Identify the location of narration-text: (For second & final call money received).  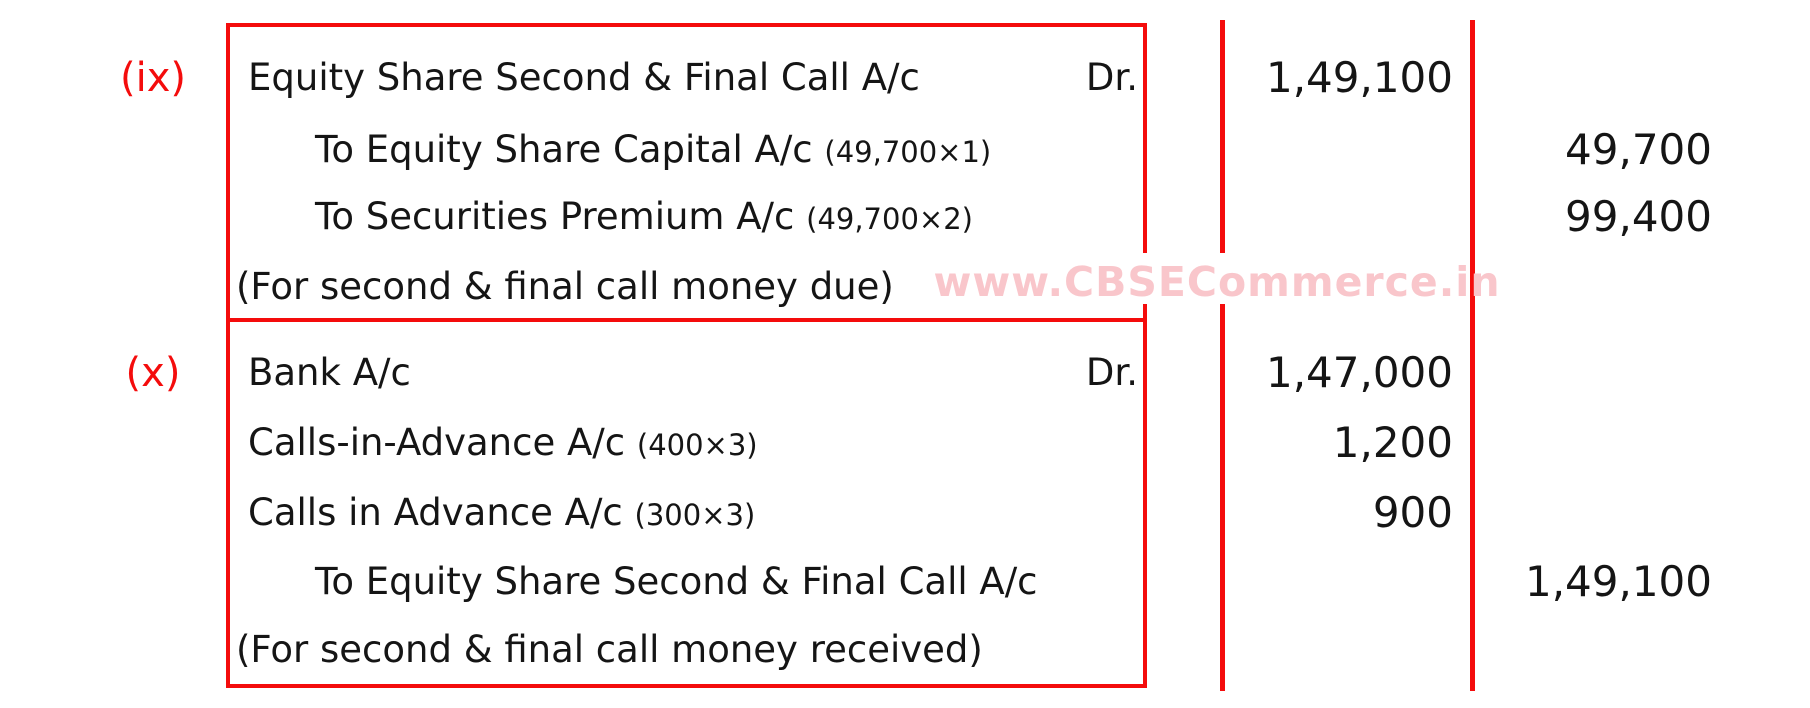
(609, 649).